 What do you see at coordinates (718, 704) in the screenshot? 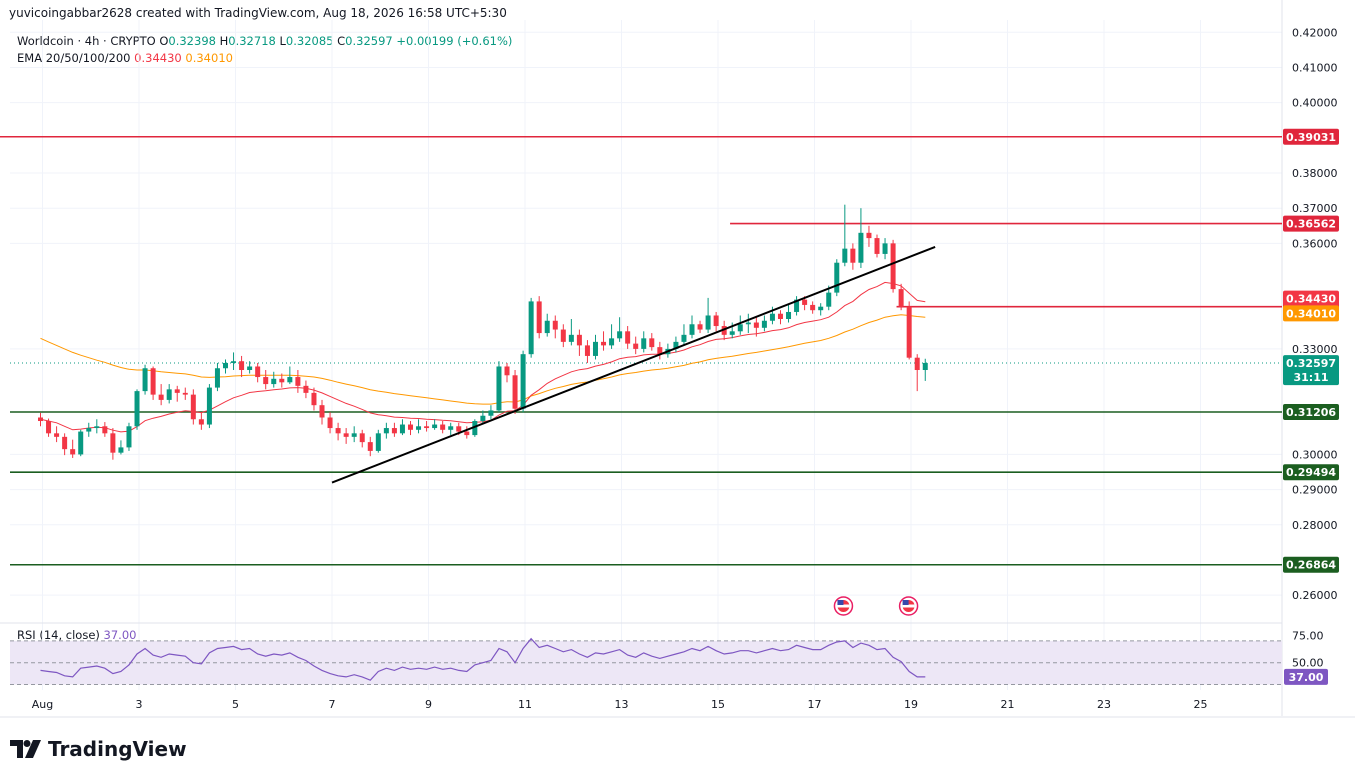
I see `time-tick-label: 15` at bounding box center [718, 704].